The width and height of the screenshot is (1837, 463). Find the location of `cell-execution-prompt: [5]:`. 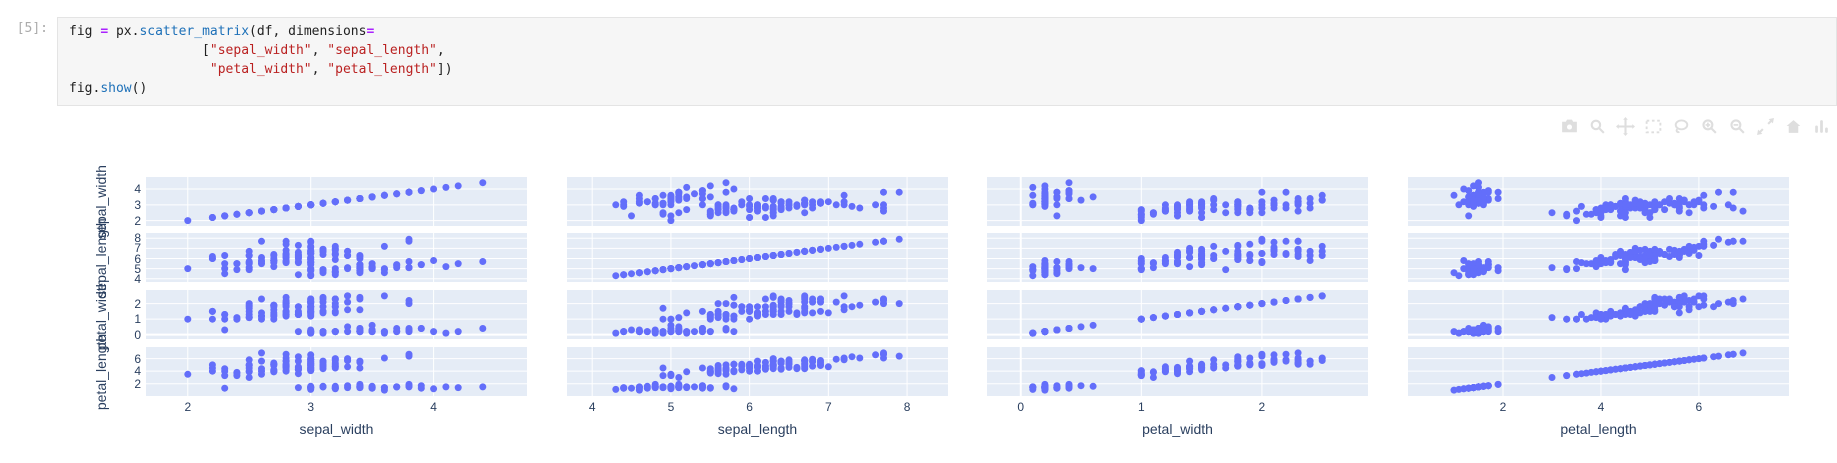

cell-execution-prompt: [5]: is located at coordinates (32, 28).